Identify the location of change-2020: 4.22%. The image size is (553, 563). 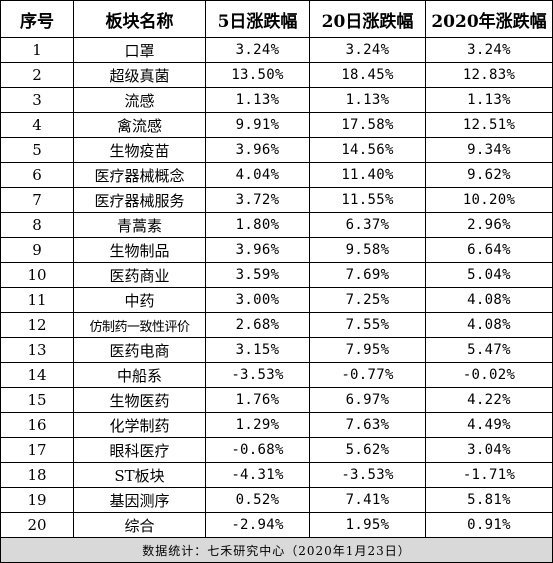
(489, 400).